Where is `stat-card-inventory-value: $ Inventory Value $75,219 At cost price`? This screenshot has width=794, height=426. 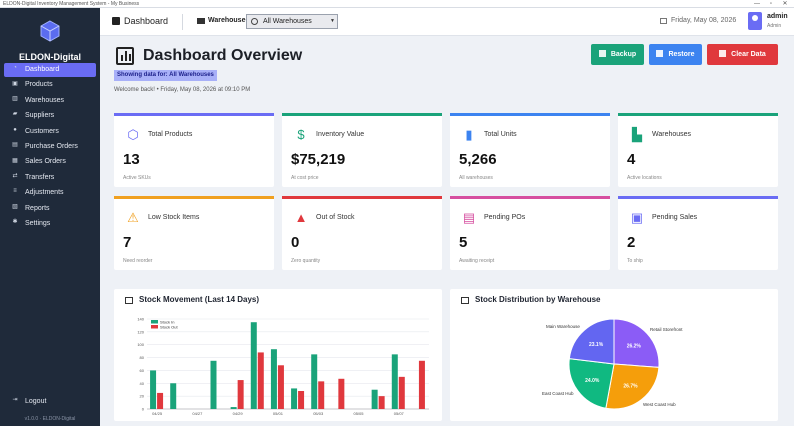 stat-card-inventory-value: $ Inventory Value $75,219 At cost price is located at coordinates (362, 150).